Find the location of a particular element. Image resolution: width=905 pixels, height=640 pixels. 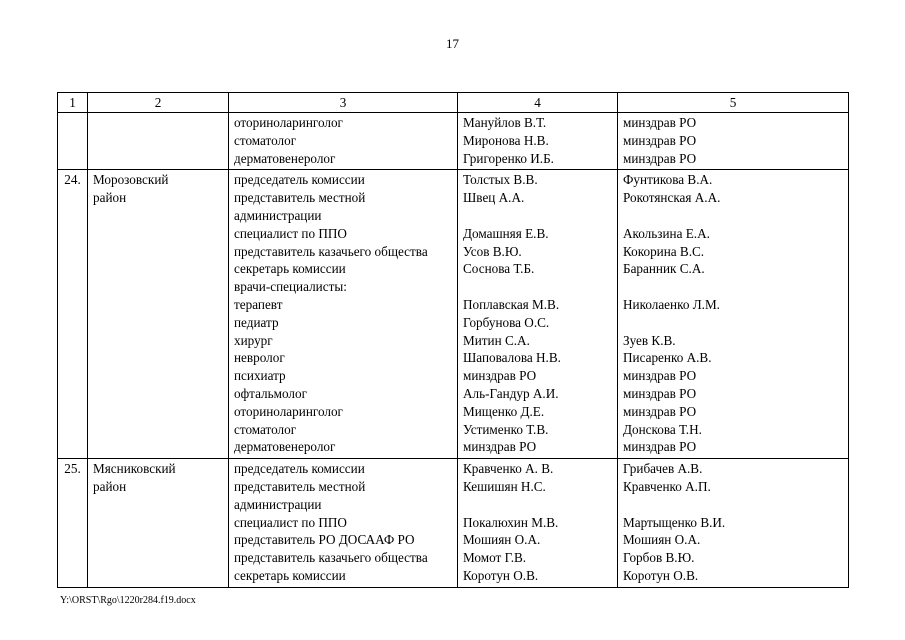

member-name-line: Толстых В.В. is located at coordinates (500, 180).